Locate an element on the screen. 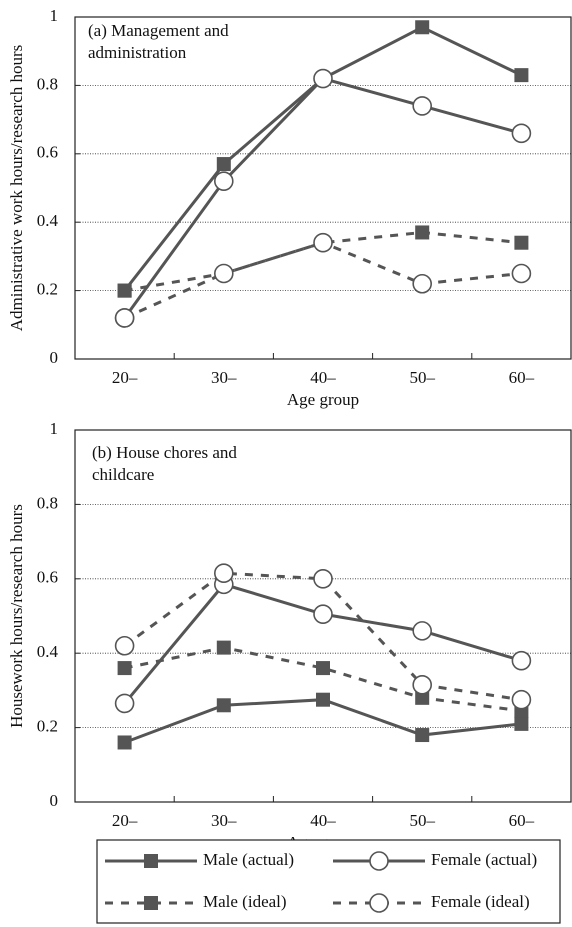  chart-title: (a) Management and administration is located at coordinates (158, 41).